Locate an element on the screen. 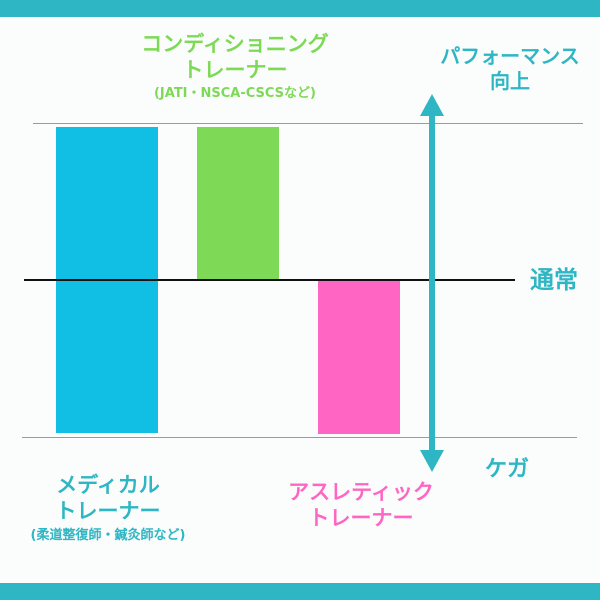 The height and width of the screenshot is (600, 600). normal-label: 通常 is located at coordinates (554, 280).